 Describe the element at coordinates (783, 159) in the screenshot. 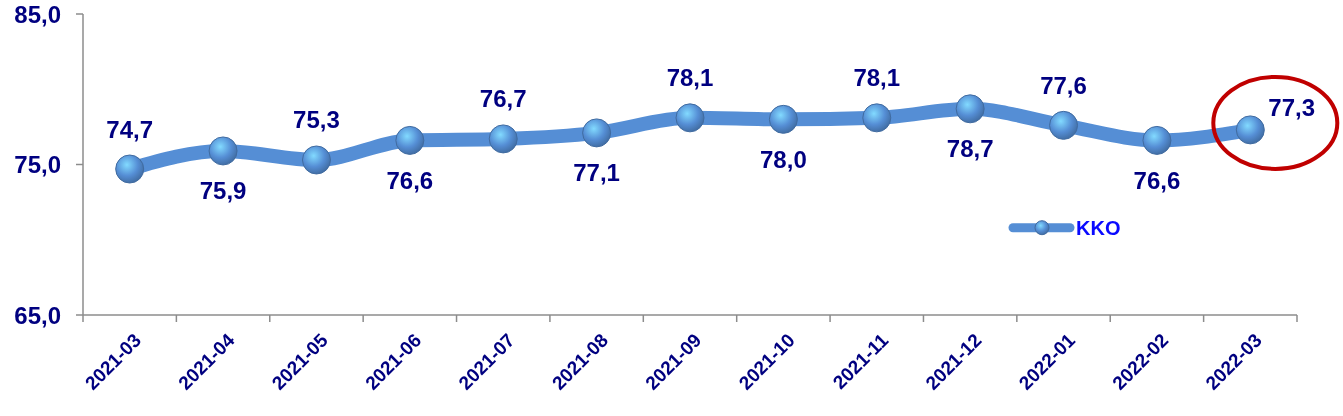

I see `data-label: 78,0` at that location.